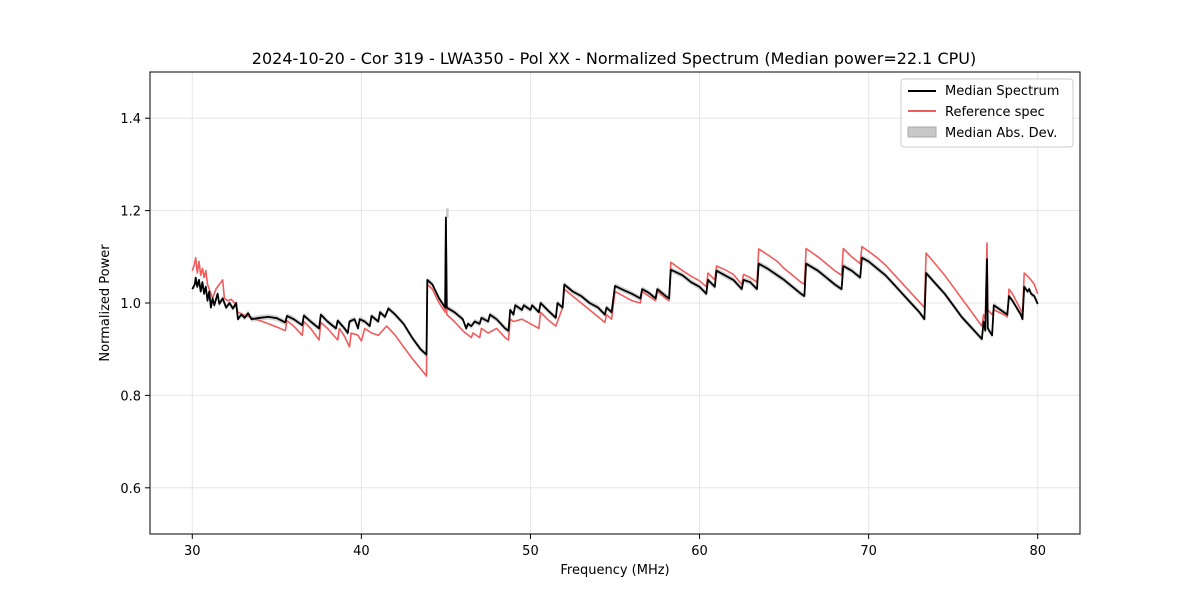 Image resolution: width=1200 pixels, height=600 pixels. Describe the element at coordinates (105, 303) in the screenshot. I see `y-axis-title: Normalized Power` at that location.